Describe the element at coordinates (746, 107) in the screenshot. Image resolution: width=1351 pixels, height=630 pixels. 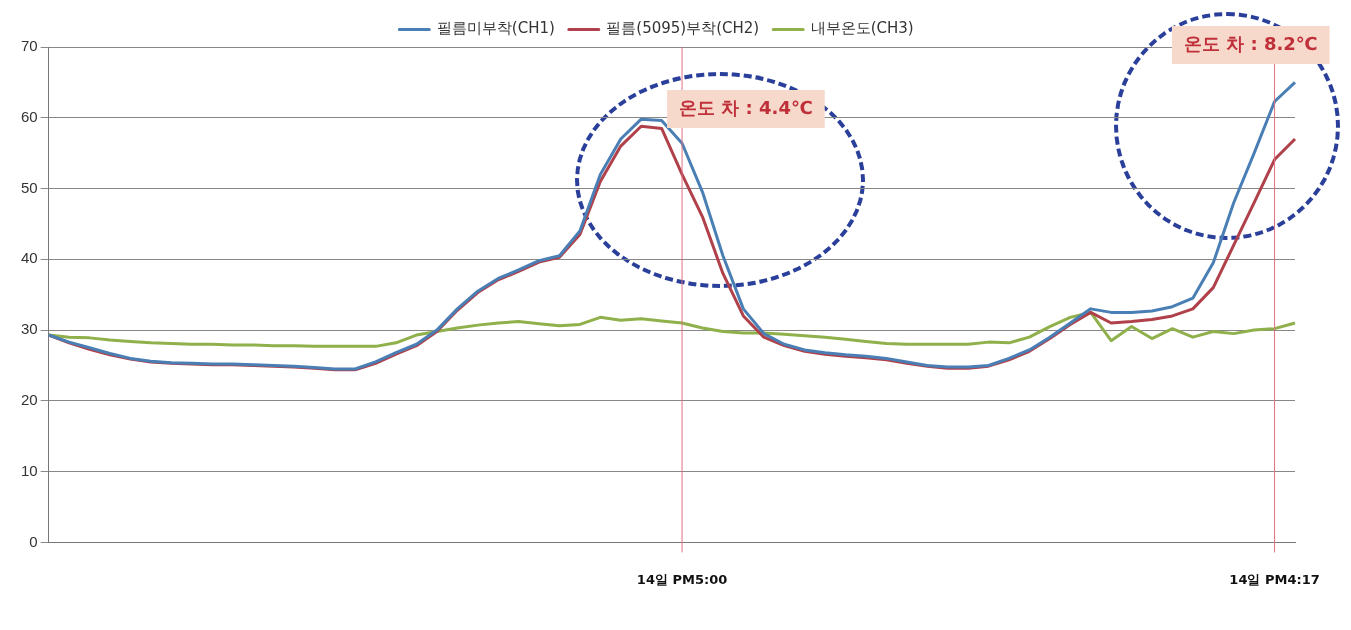
I see `annotation: 온도 차 : 4.4℃` at that location.